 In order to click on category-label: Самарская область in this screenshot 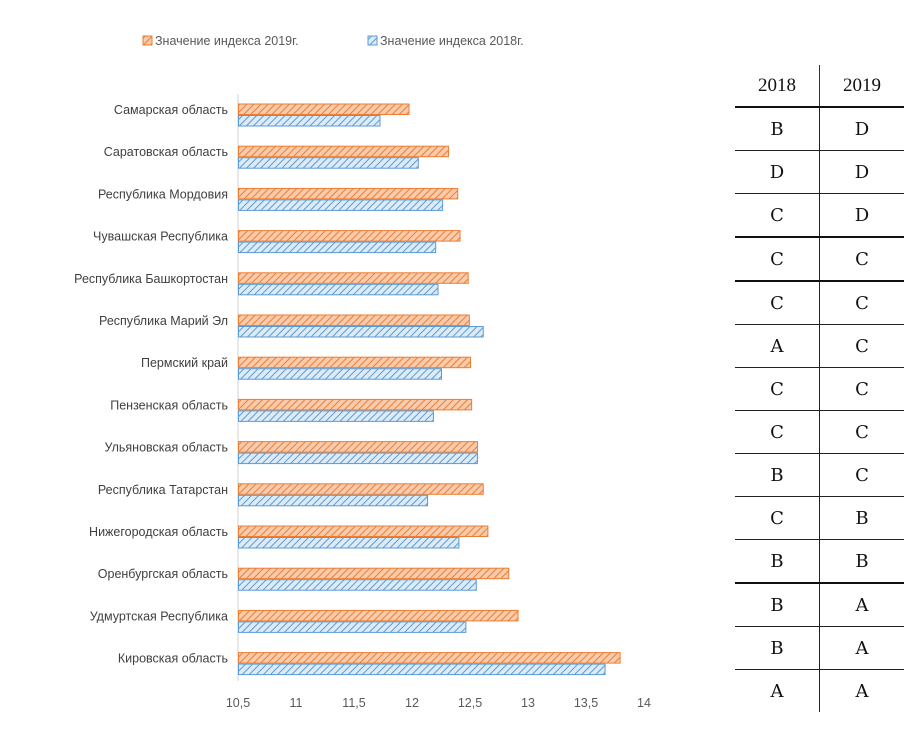, I will do `click(171, 110)`.